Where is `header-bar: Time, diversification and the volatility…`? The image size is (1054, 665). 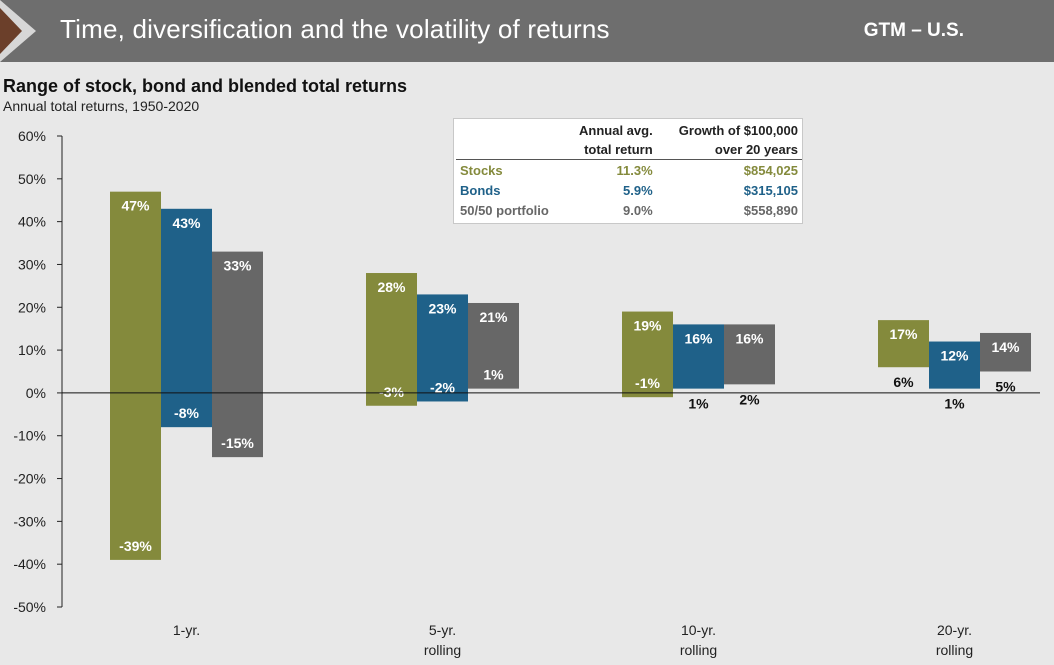 header-bar: Time, diversification and the volatility… is located at coordinates (527, 31).